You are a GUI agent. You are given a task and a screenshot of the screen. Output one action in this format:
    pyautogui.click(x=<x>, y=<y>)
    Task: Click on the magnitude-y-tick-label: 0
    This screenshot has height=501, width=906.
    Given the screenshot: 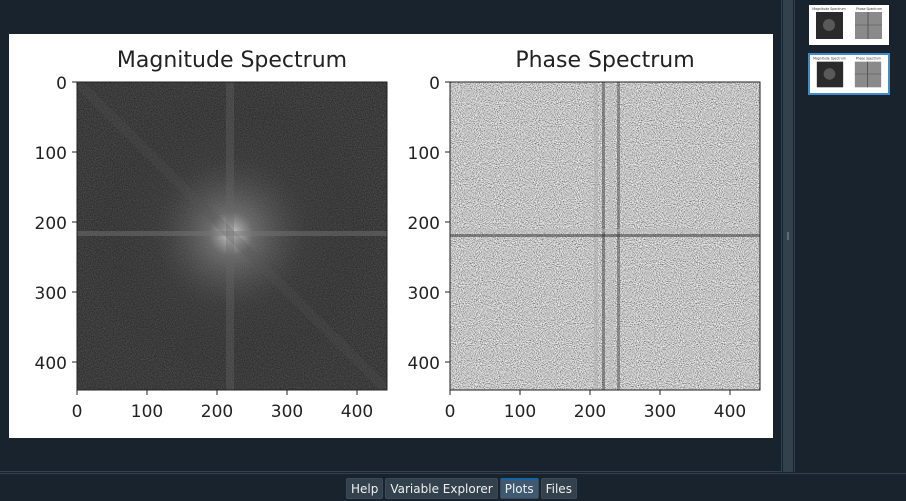 What is the action you would take?
    pyautogui.click(x=61, y=84)
    